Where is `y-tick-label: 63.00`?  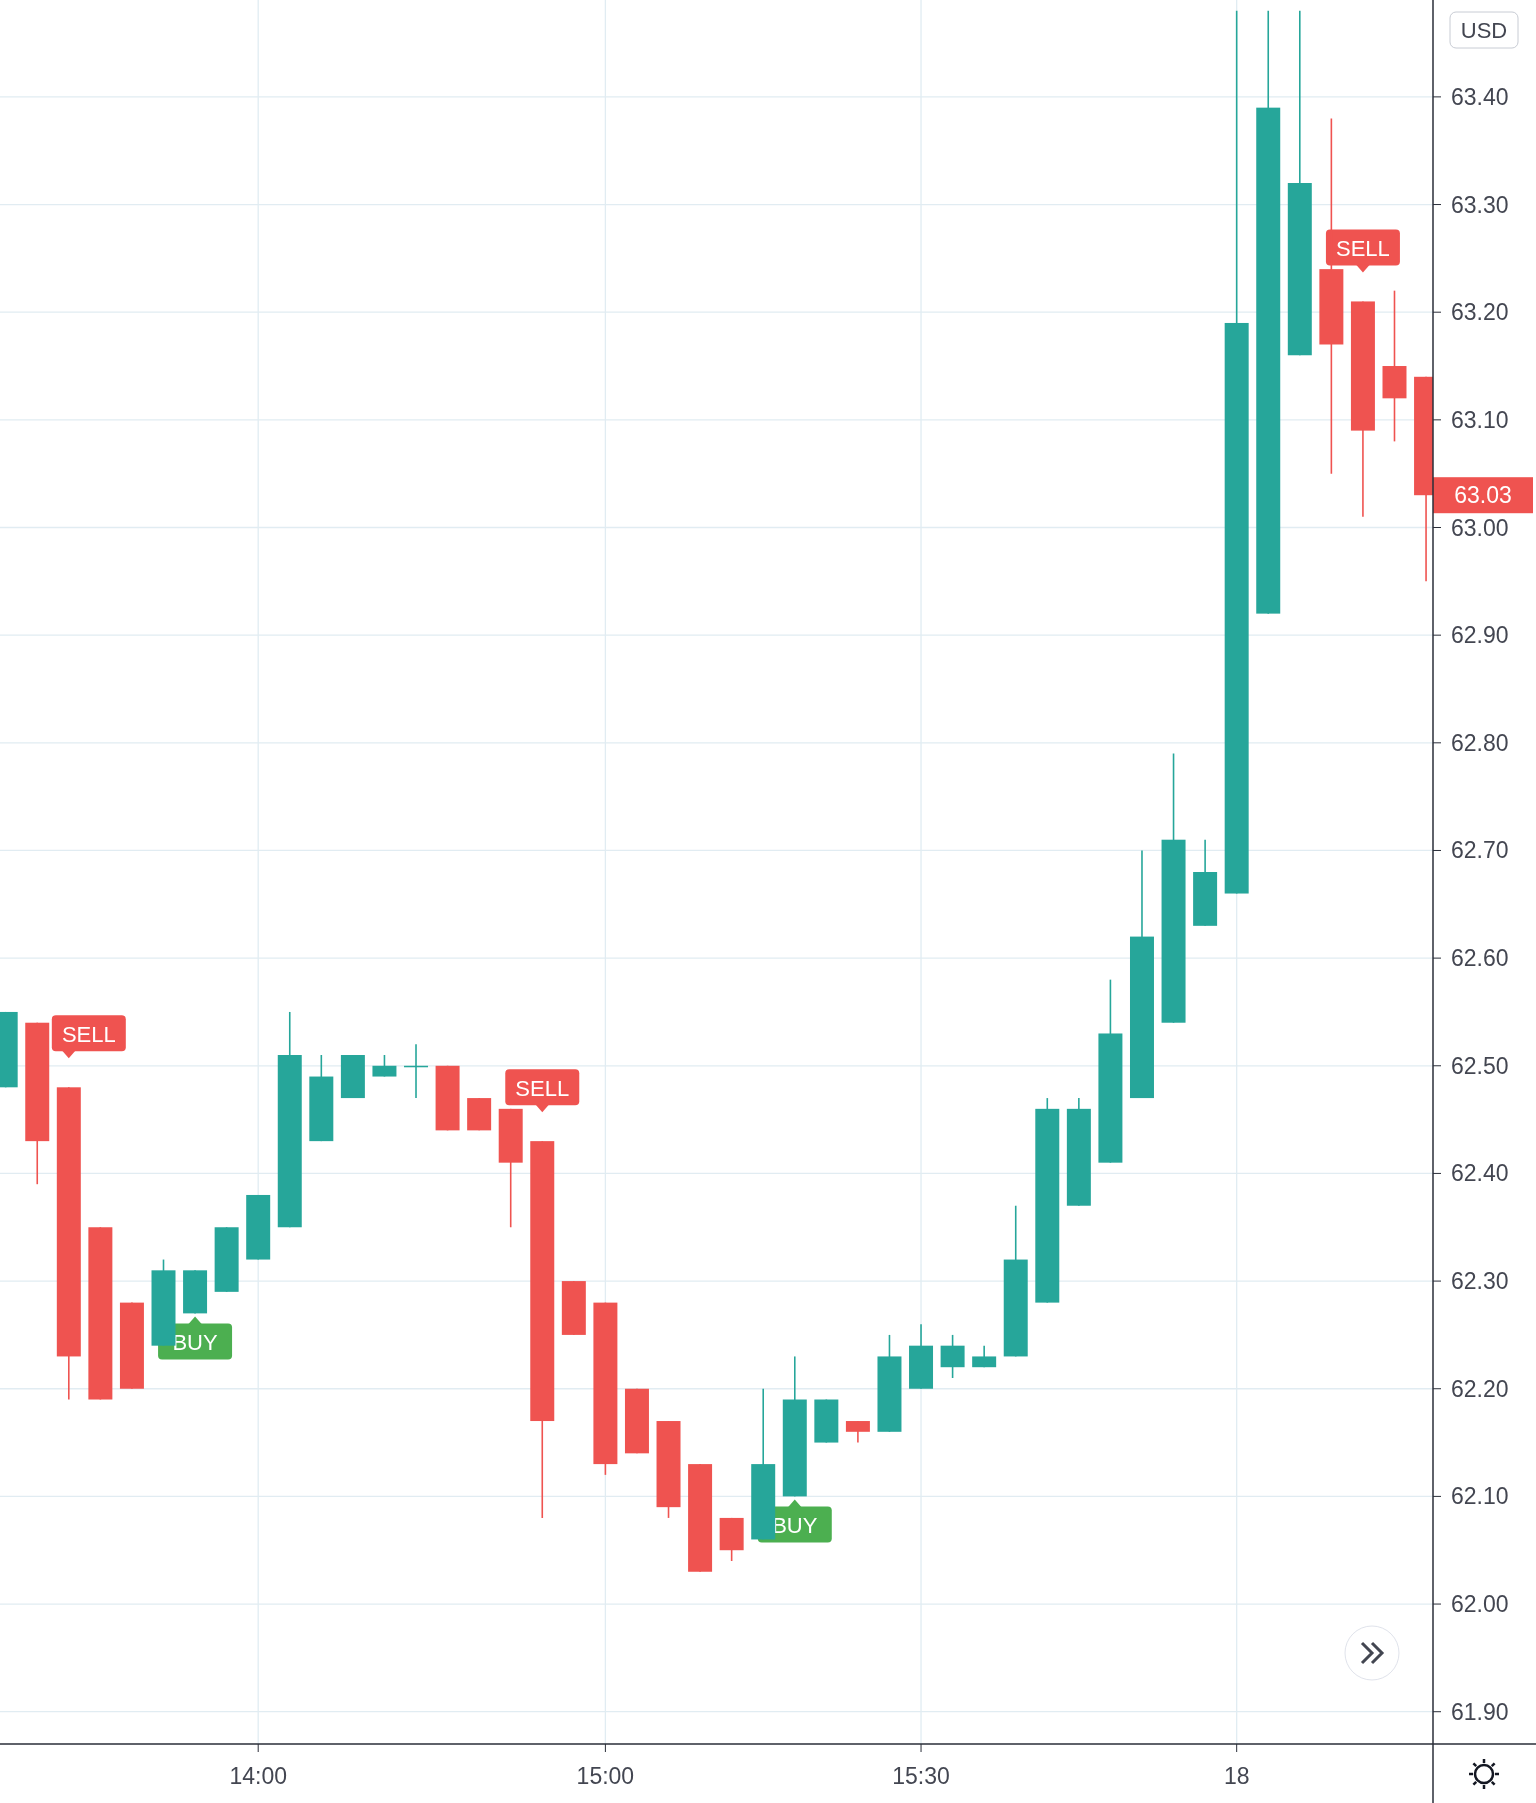 y-tick-label: 63.00 is located at coordinates (1480, 527).